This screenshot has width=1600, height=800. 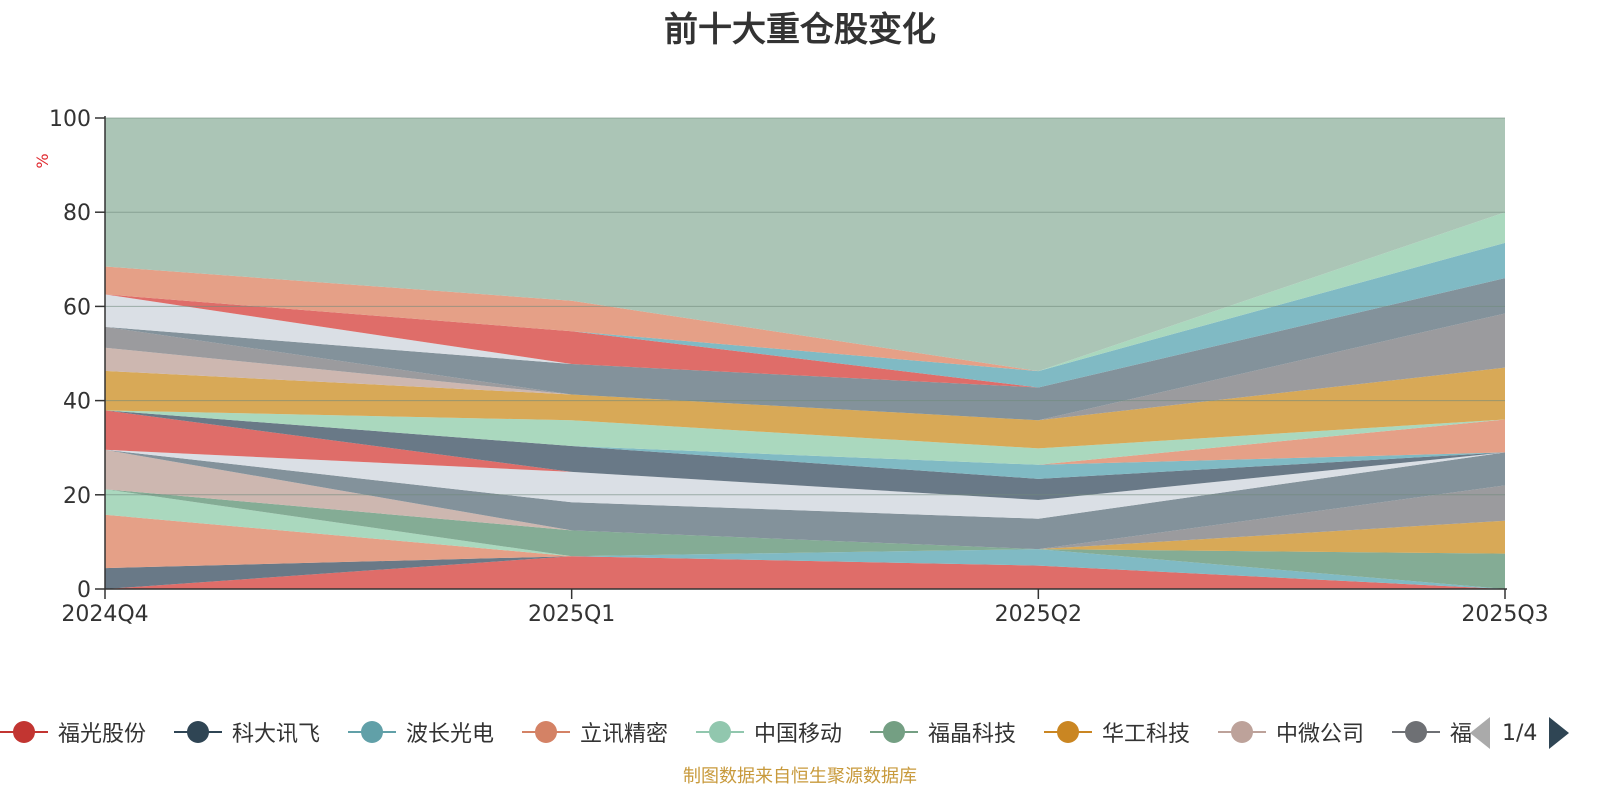 What do you see at coordinates (104, 614) in the screenshot?
I see `x-tick-label-0: 2024Q4` at bounding box center [104, 614].